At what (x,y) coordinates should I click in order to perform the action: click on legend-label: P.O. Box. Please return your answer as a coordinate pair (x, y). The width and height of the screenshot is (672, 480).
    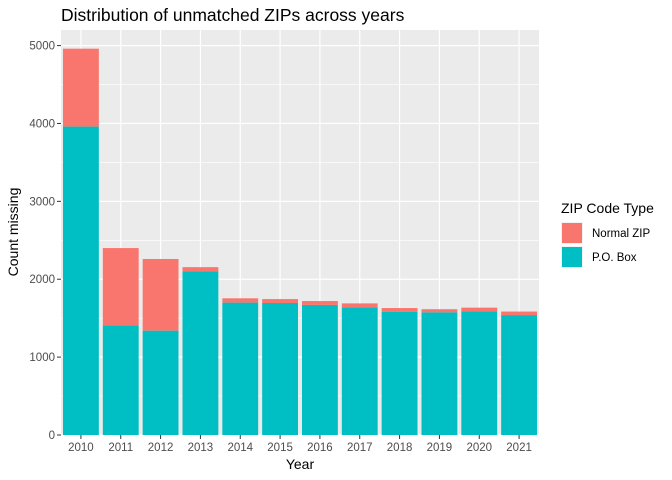
    Looking at the image, I should click on (614, 258).